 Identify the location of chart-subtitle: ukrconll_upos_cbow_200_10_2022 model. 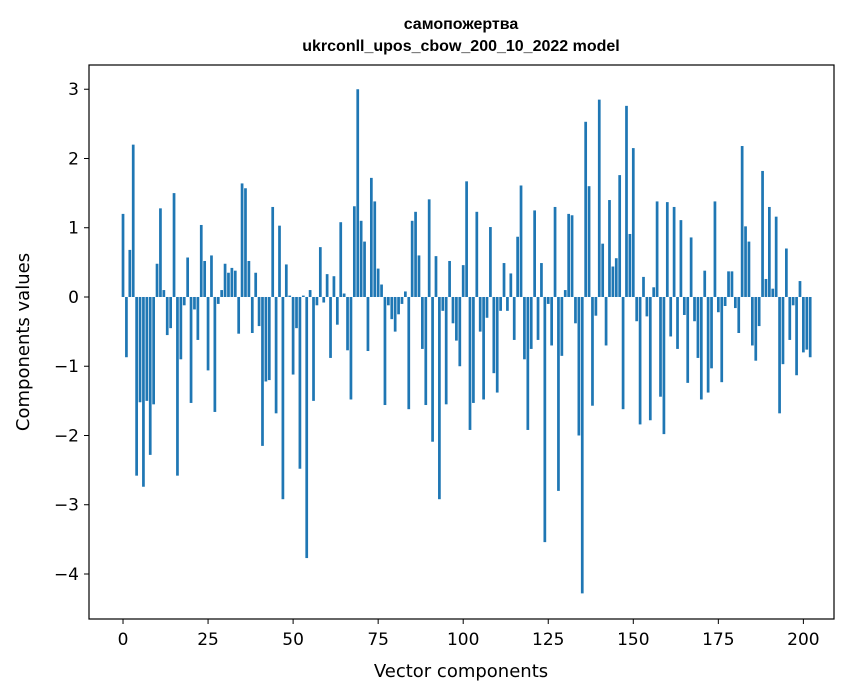
(460, 46).